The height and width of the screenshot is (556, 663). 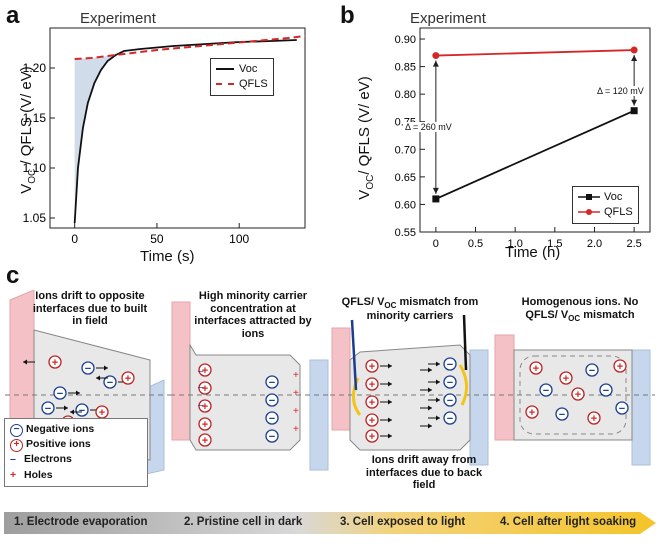 What do you see at coordinates (16, 430) in the screenshot?
I see `negative-ion-icon: −` at bounding box center [16, 430].